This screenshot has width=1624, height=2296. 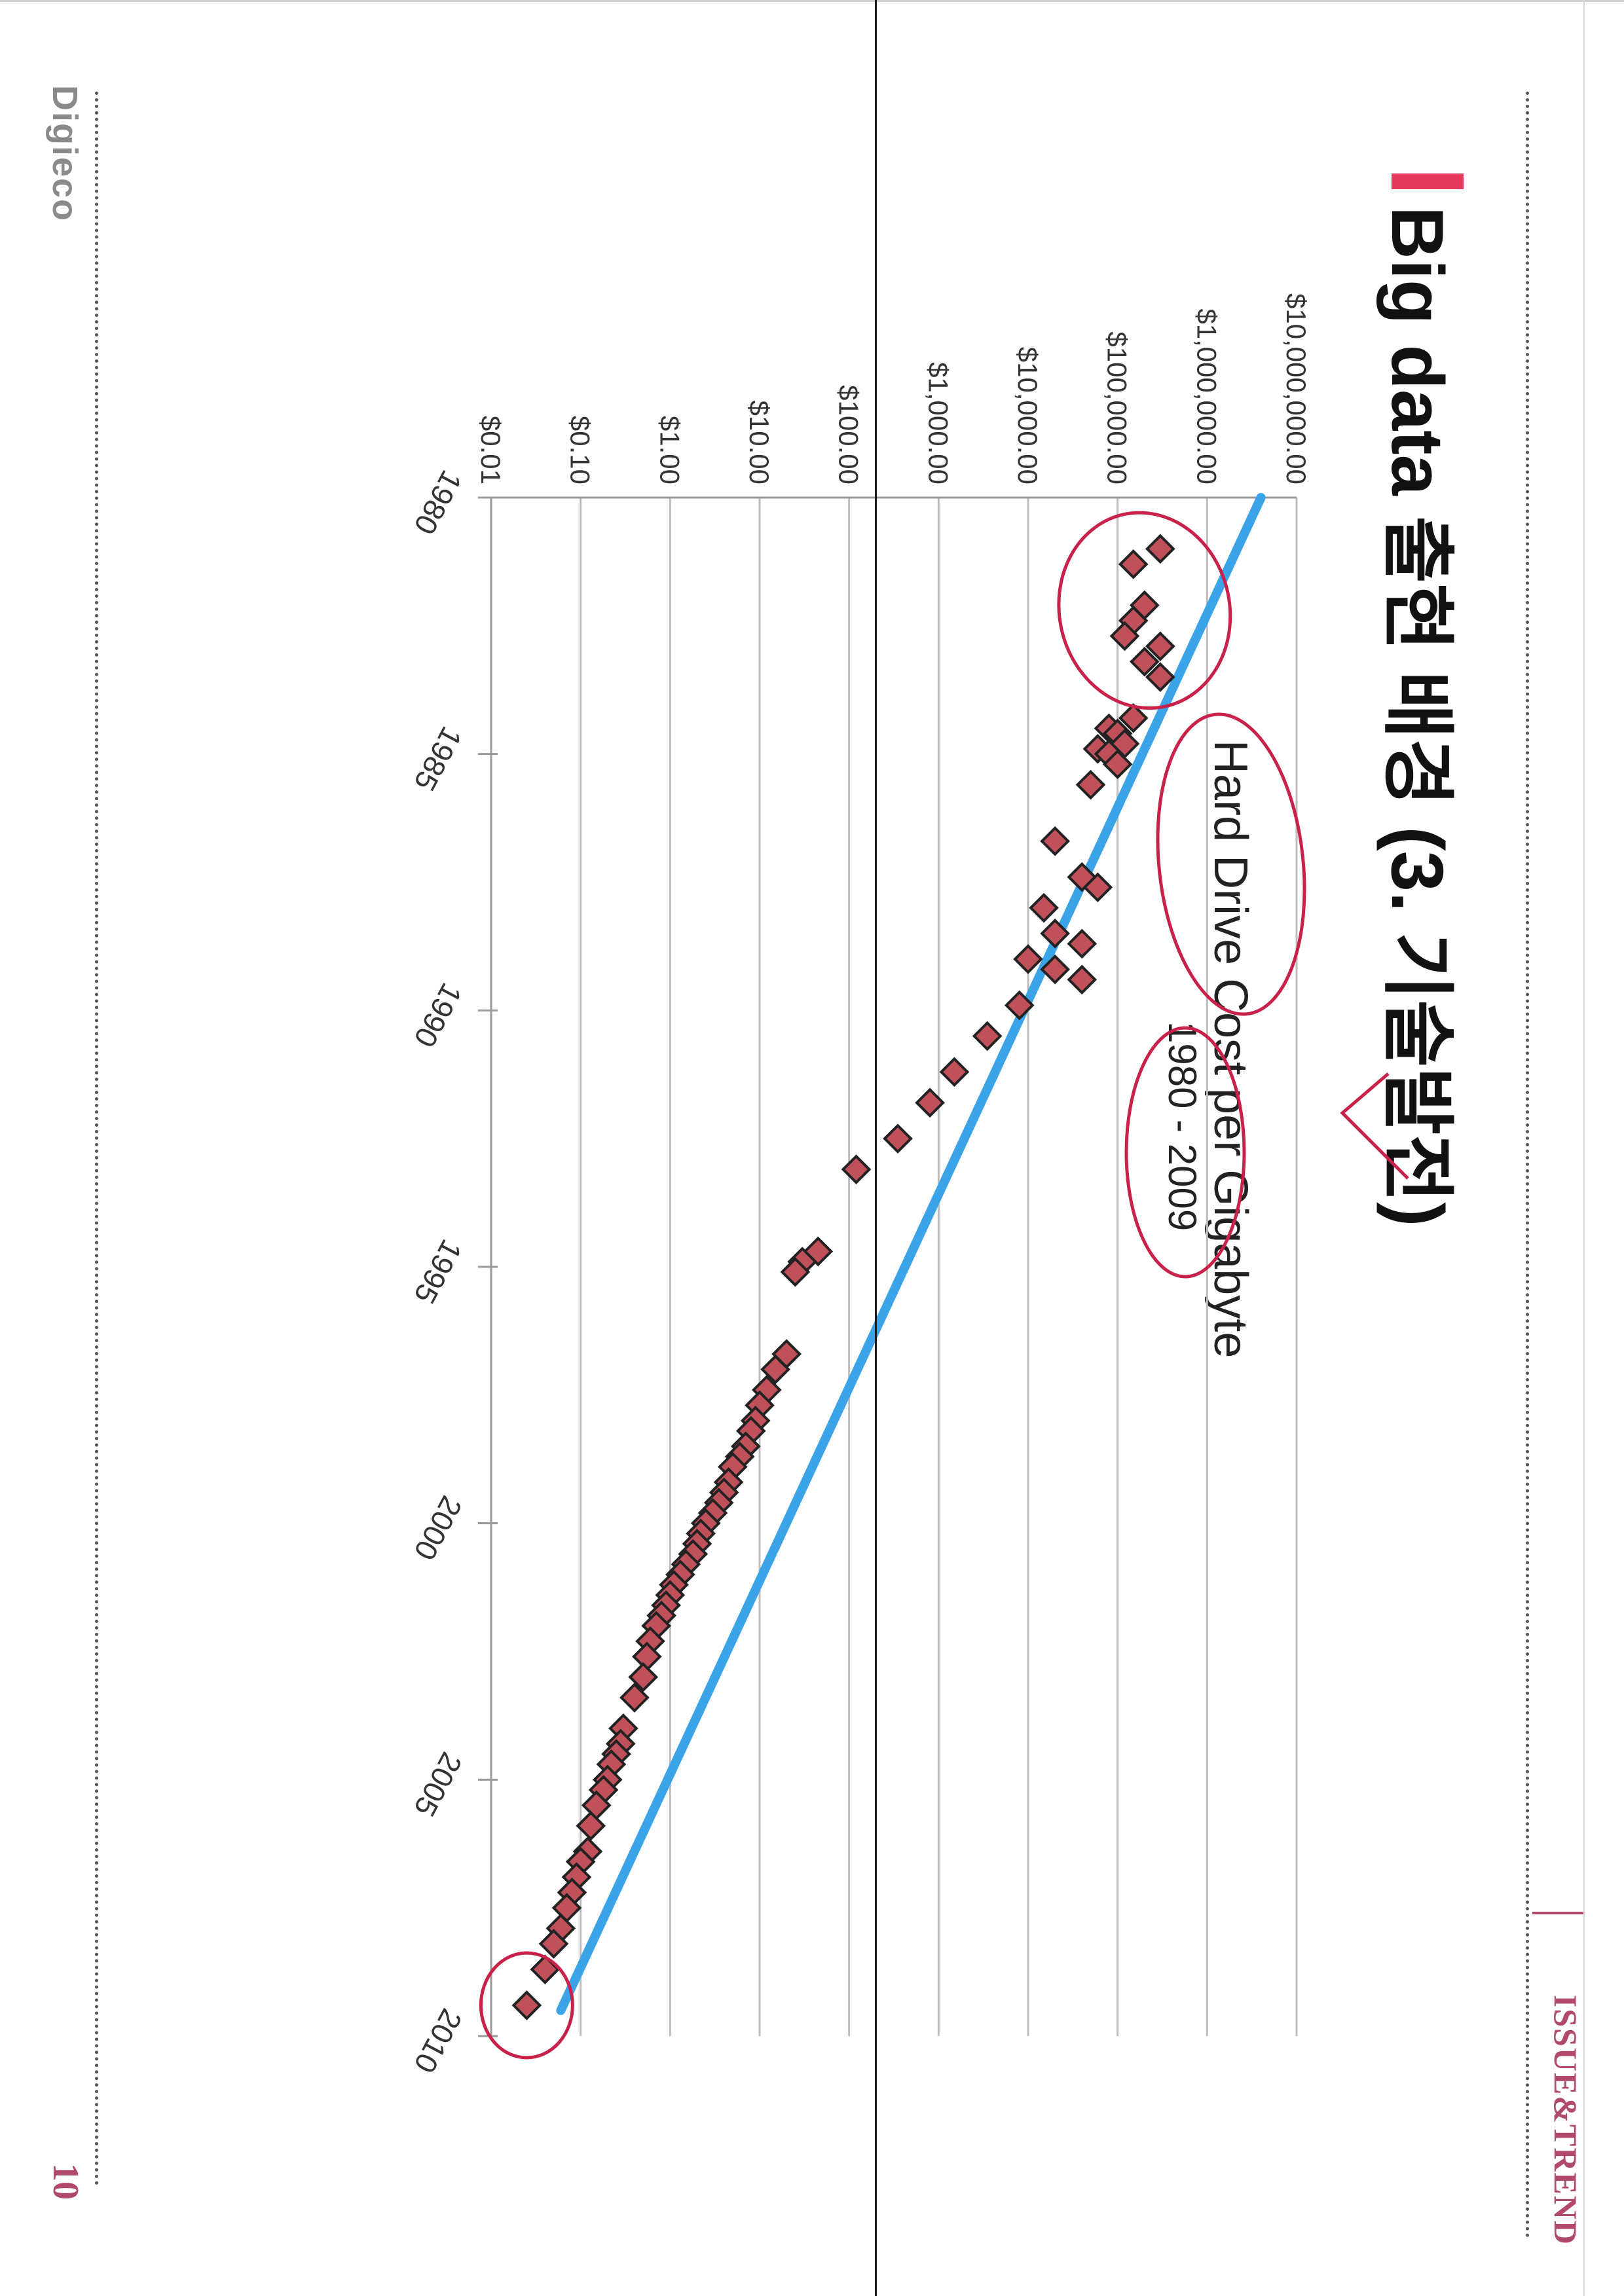 I want to click on y-tick-label: $1.00, so click(x=669, y=450).